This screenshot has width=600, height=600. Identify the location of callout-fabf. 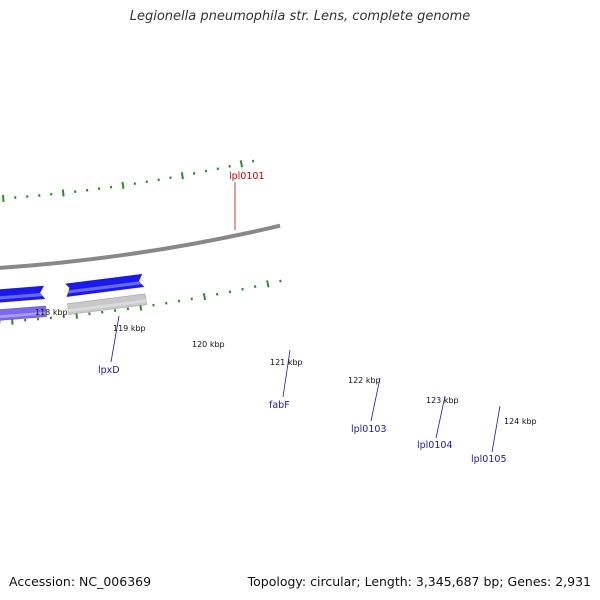
(286, 373).